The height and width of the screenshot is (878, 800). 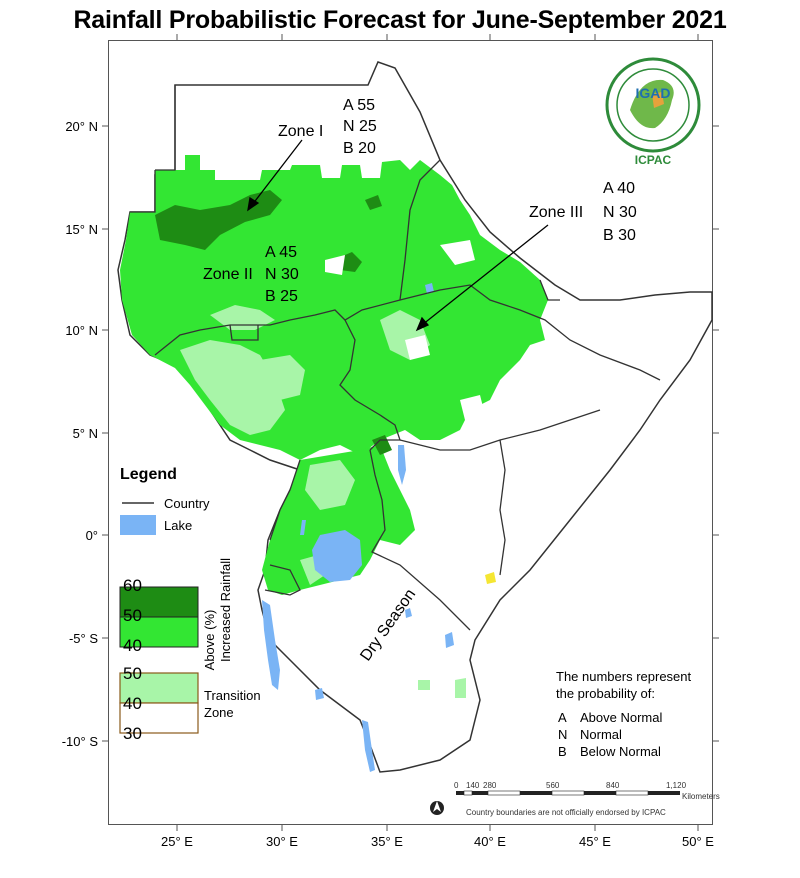 I want to click on zone3-label: Zone III, so click(x=556, y=212).